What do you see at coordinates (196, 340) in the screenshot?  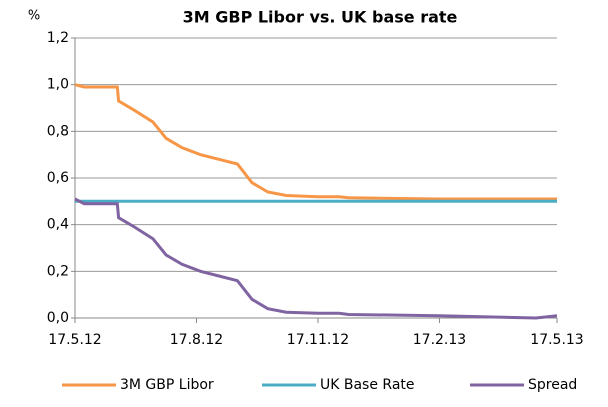 I see `x-tick-label: 17.8.12` at bounding box center [196, 340].